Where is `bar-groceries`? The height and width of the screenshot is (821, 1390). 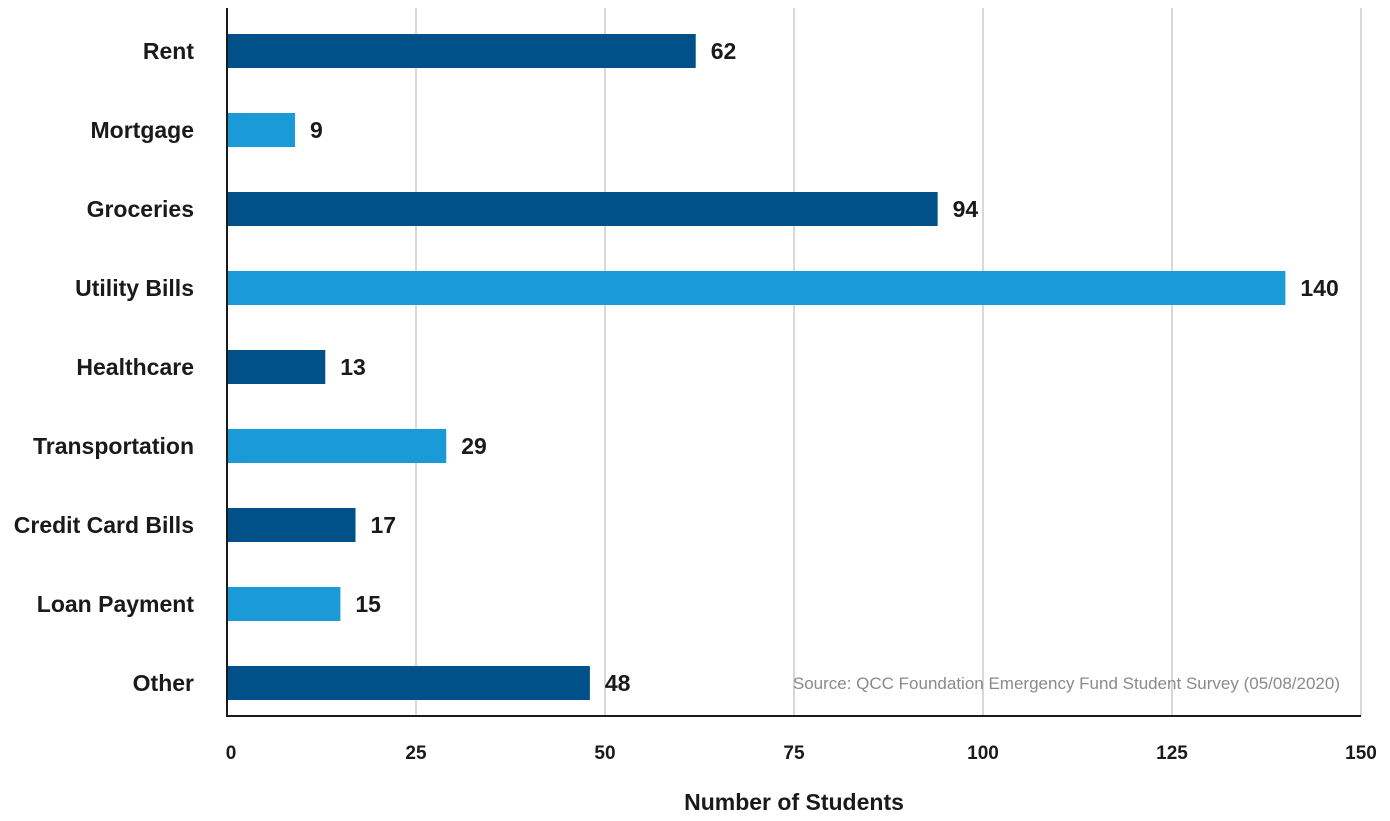 bar-groceries is located at coordinates (582, 209).